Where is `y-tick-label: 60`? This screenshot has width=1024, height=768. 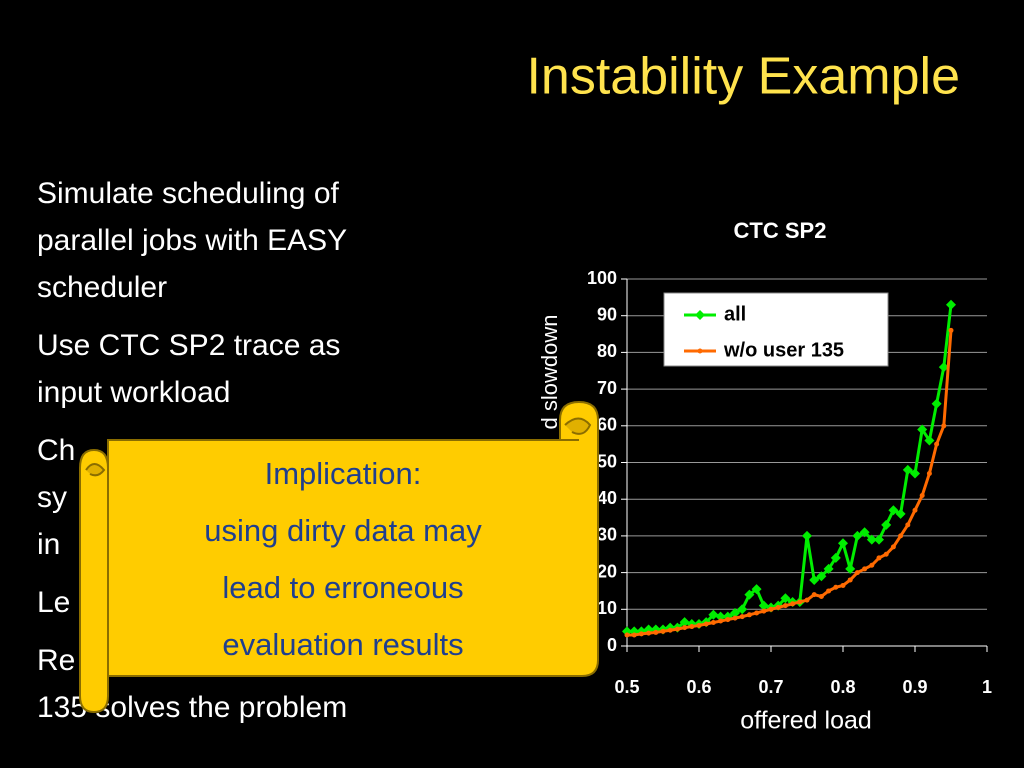
y-tick-label: 60 is located at coordinates (607, 425).